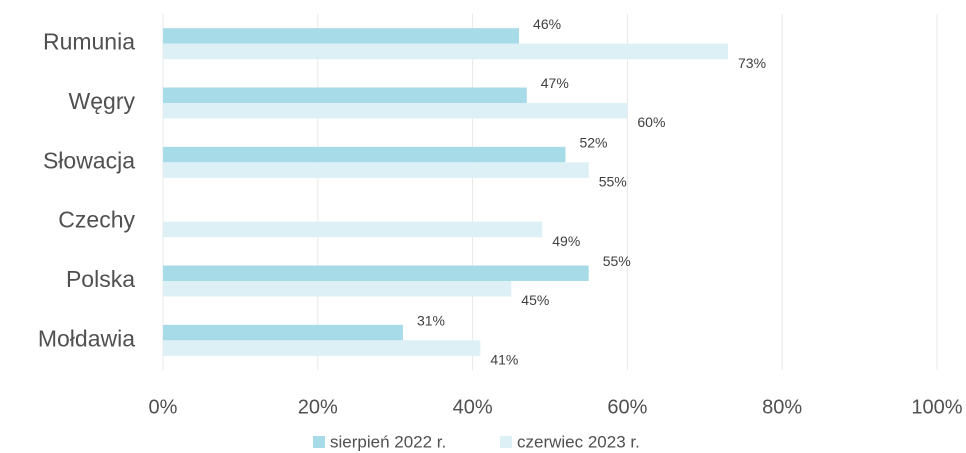 This screenshot has width=966, height=453. I want to click on x-tick-label: 20%, so click(318, 407).